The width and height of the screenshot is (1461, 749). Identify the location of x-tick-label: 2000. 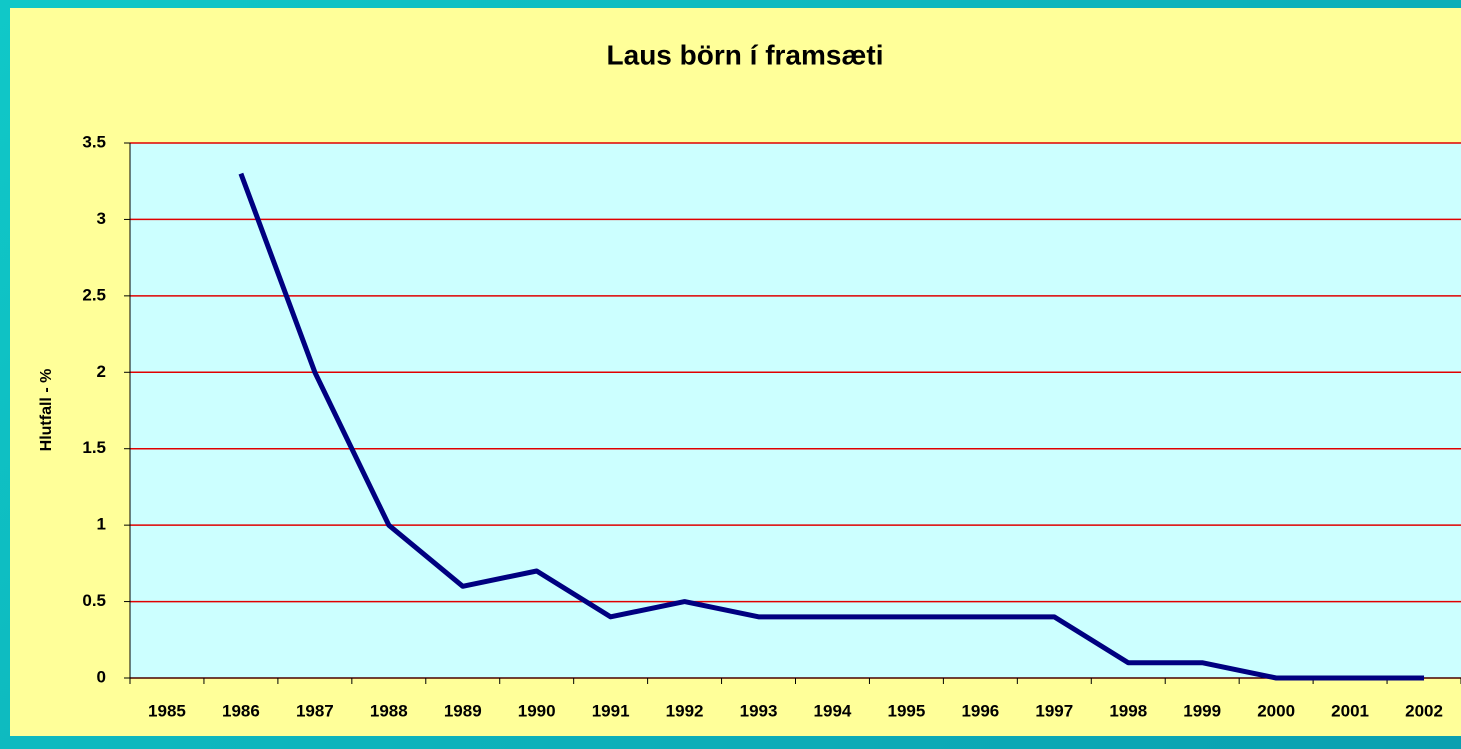
(1276, 710).